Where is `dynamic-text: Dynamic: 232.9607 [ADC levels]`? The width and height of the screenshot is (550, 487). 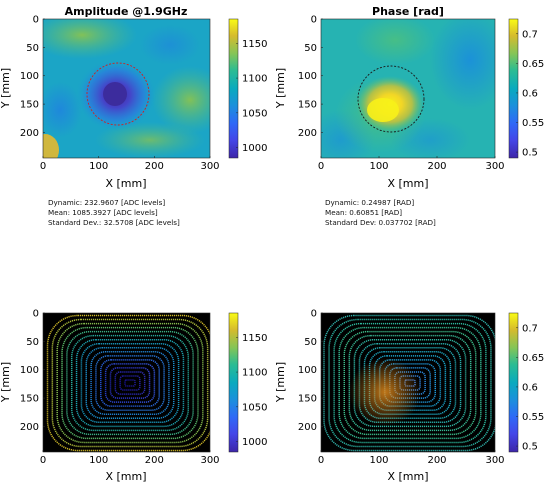 dynamic-text: Dynamic: 232.9607 [ADC levels] is located at coordinates (107, 202).